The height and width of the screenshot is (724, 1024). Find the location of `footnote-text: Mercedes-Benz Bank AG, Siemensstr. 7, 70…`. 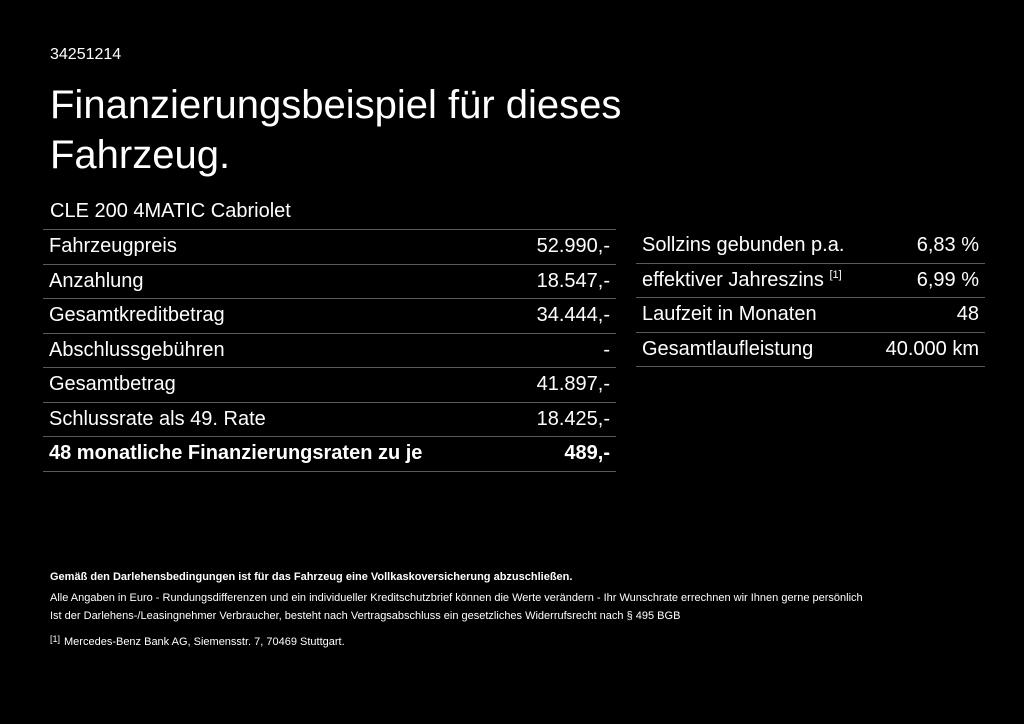

footnote-text: Mercedes-Benz Bank AG, Siemensstr. 7, 70… is located at coordinates (204, 642).